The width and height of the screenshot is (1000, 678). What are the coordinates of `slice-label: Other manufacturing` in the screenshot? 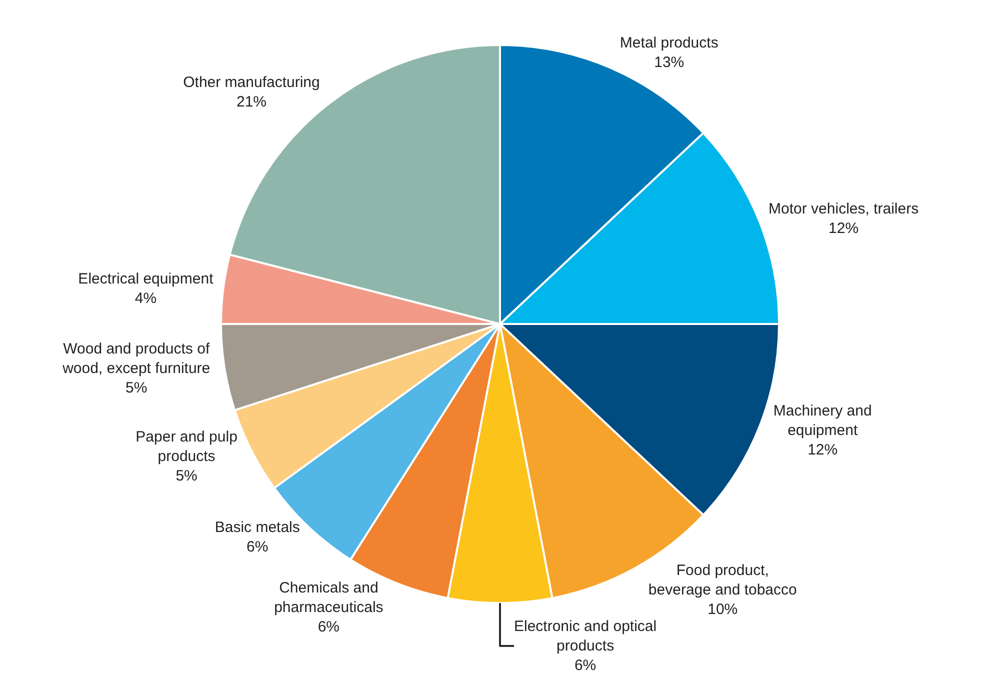 It's located at (251, 82).